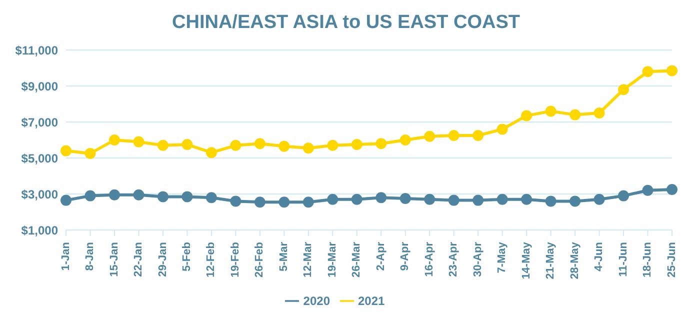 The height and width of the screenshot is (318, 692). What do you see at coordinates (648, 260) in the screenshot?
I see `x-tick-label: 18-Jun` at bounding box center [648, 260].